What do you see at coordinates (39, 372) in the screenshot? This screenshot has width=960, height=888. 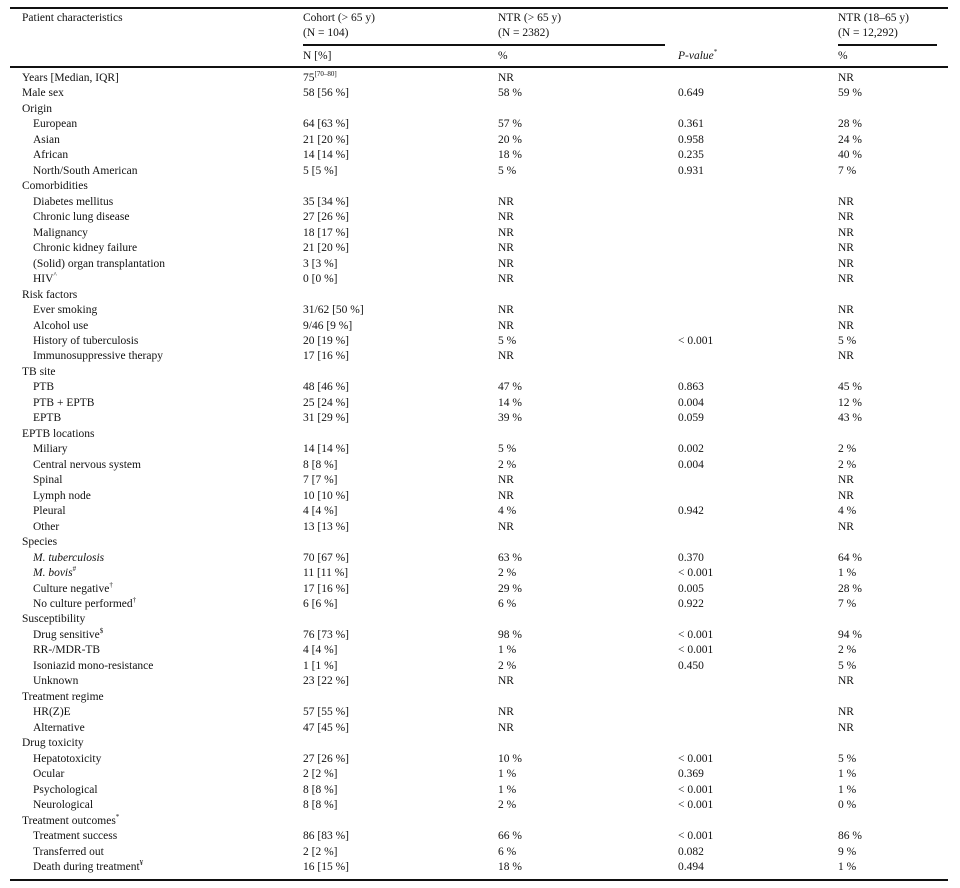 I see `row-label: TB site` at bounding box center [39, 372].